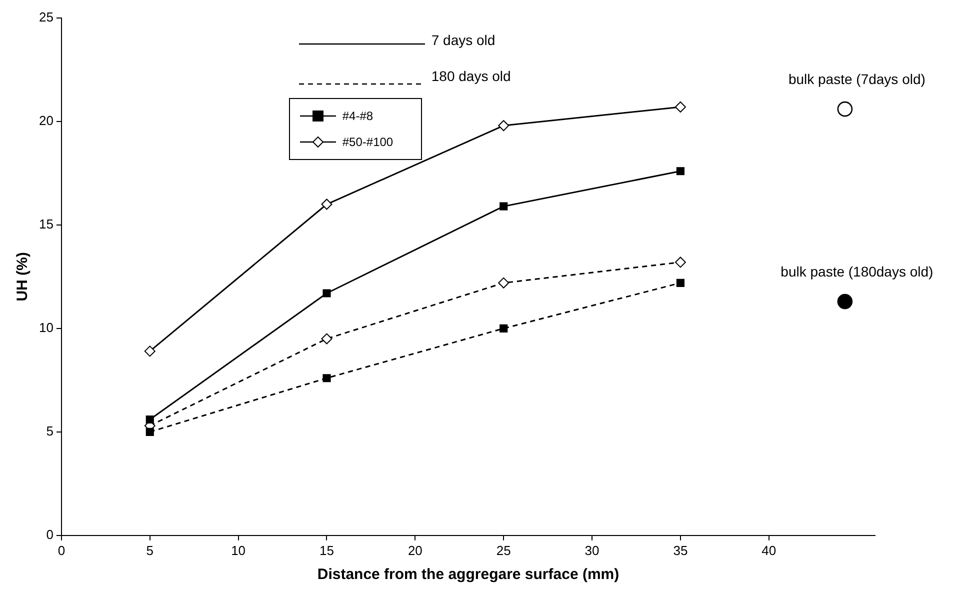 This screenshot has width=975, height=592. What do you see at coordinates (62, 550) in the screenshot?
I see `x-tick-label: 0` at bounding box center [62, 550].